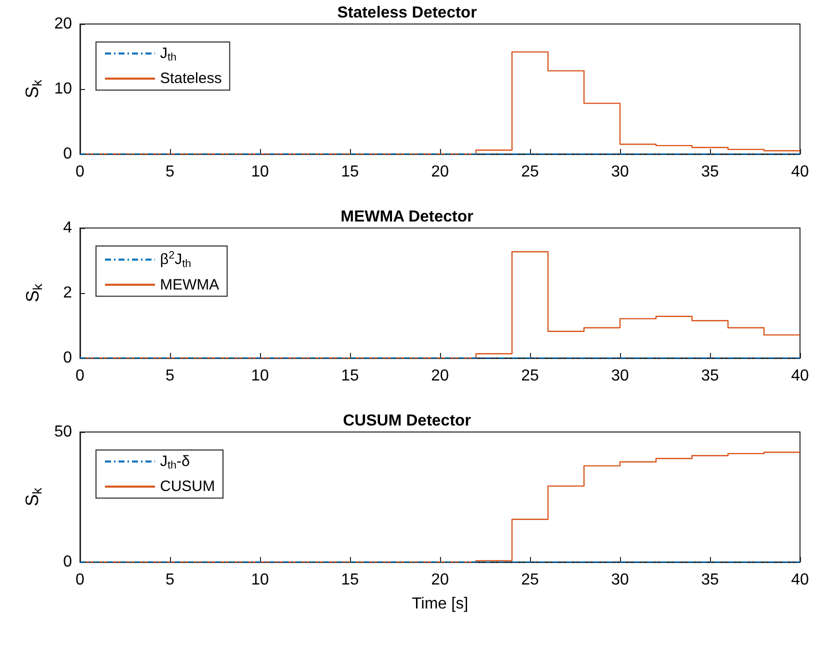 The image size is (814, 651). I want to click on x-axis-title: Time [s], so click(440, 604).